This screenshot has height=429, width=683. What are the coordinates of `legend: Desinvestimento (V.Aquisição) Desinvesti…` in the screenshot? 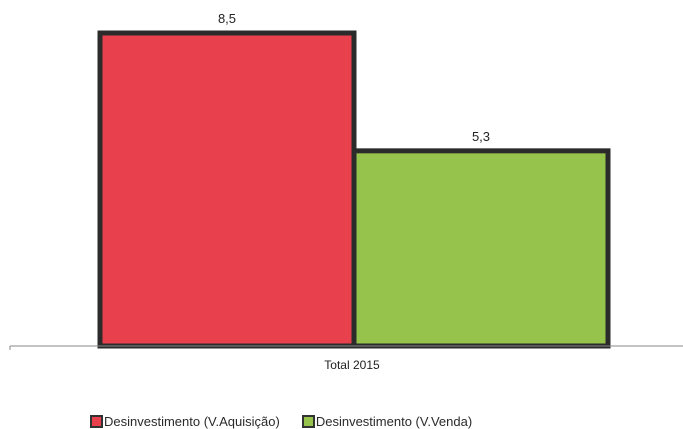 It's located at (281, 421).